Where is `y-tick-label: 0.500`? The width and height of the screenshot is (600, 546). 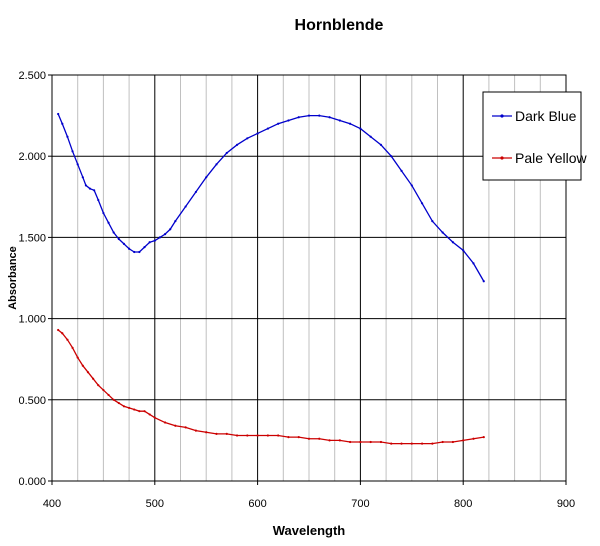
y-tick-label: 0.500 is located at coordinates (32, 401).